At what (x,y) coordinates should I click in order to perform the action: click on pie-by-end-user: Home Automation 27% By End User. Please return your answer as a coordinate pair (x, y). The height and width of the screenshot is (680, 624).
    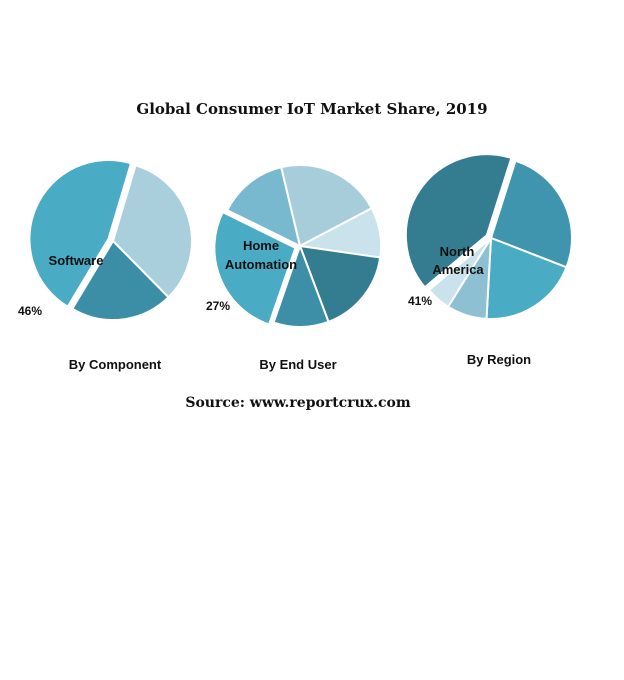
    Looking at the image, I should click on (294, 268).